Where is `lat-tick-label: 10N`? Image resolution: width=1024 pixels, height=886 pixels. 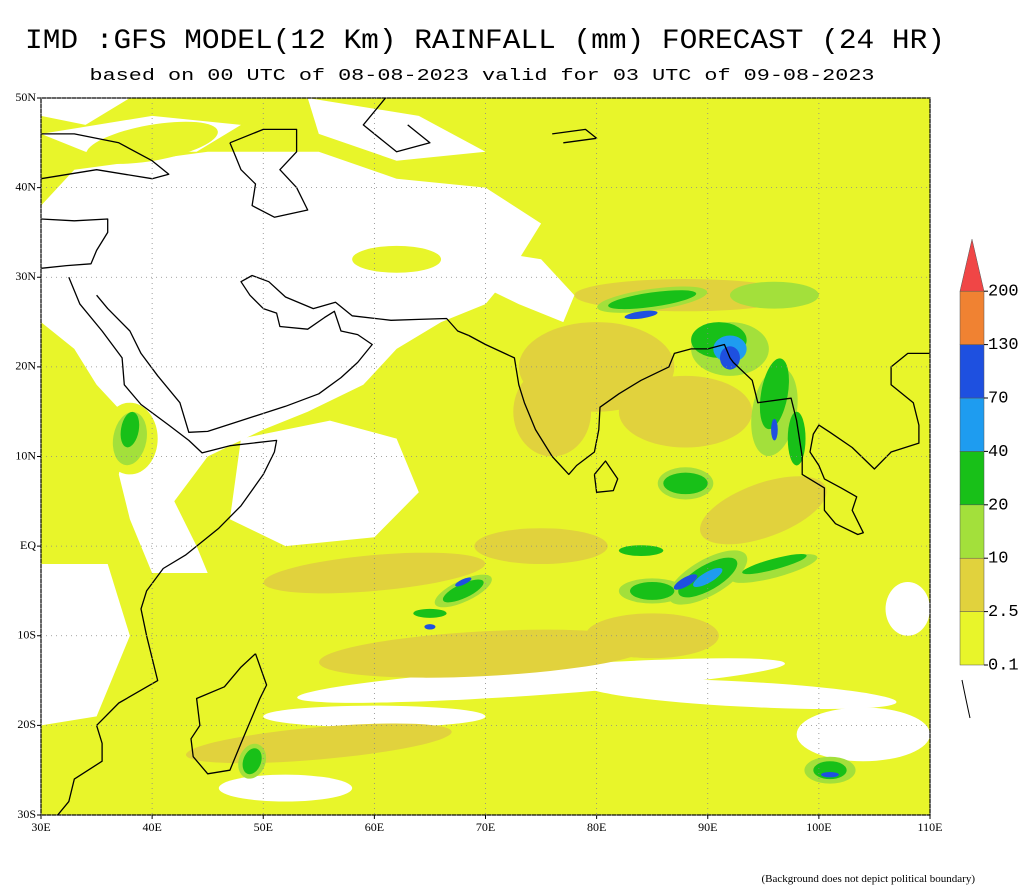 lat-tick-label: 10N is located at coordinates (25, 455).